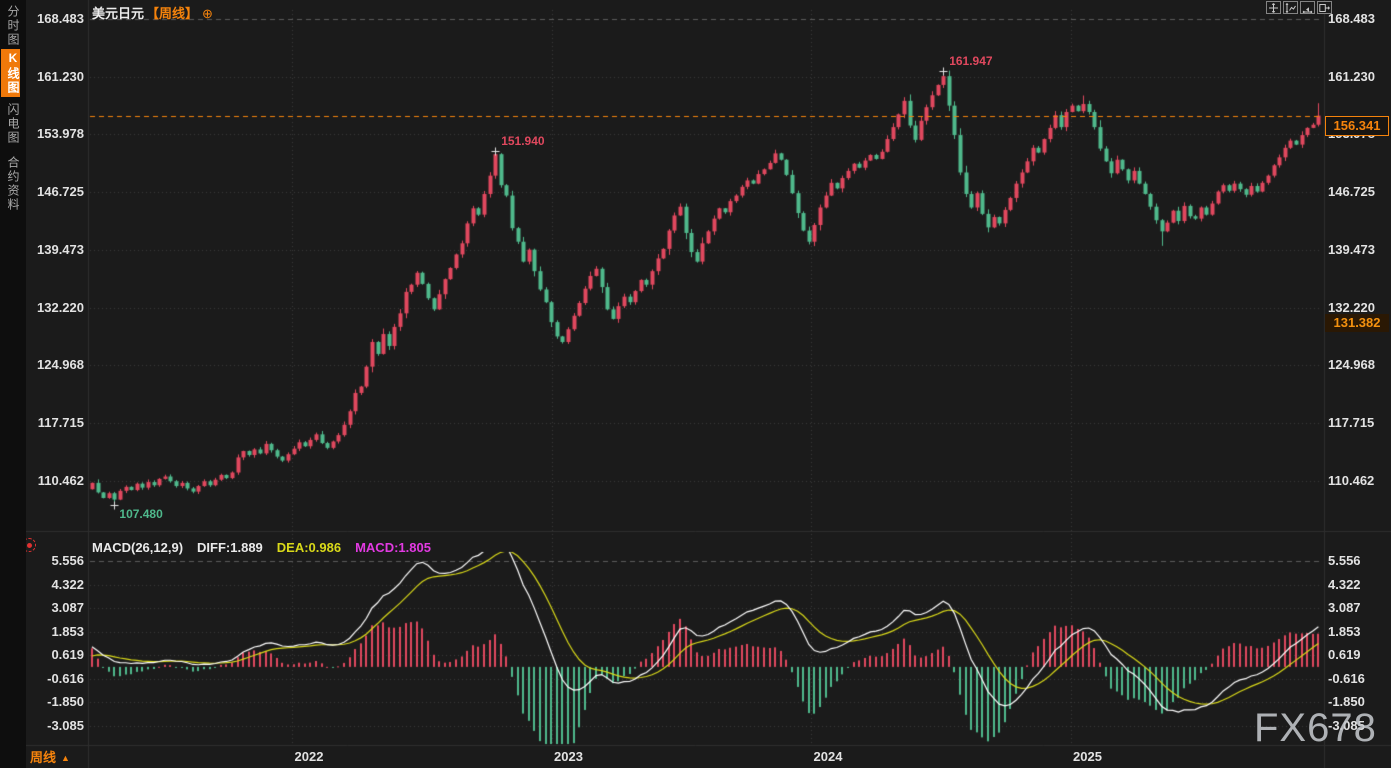 The image size is (1391, 768). Describe the element at coordinates (1344, 561) in the screenshot. I see `macd-tick-right-0: 5.556` at that location.